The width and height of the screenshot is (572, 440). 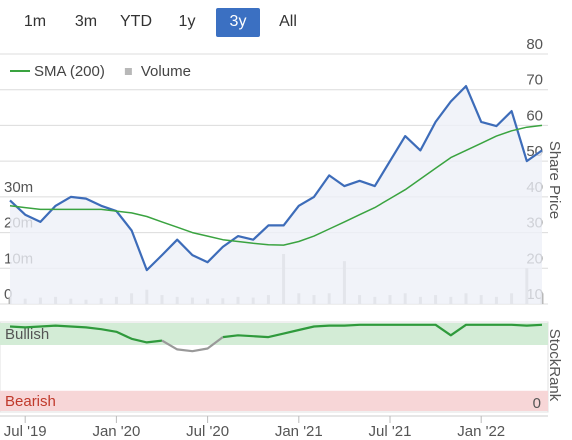 I want to click on legend-swatch, so click(x=128, y=71).